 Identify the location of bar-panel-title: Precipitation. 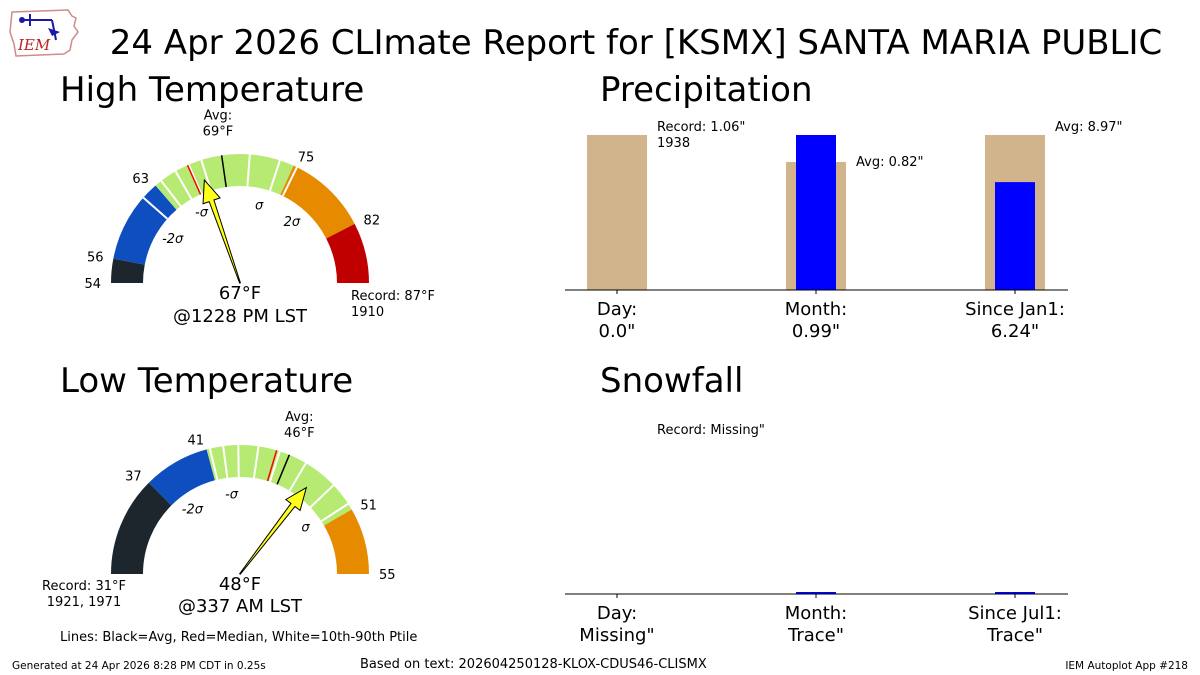
(706, 90).